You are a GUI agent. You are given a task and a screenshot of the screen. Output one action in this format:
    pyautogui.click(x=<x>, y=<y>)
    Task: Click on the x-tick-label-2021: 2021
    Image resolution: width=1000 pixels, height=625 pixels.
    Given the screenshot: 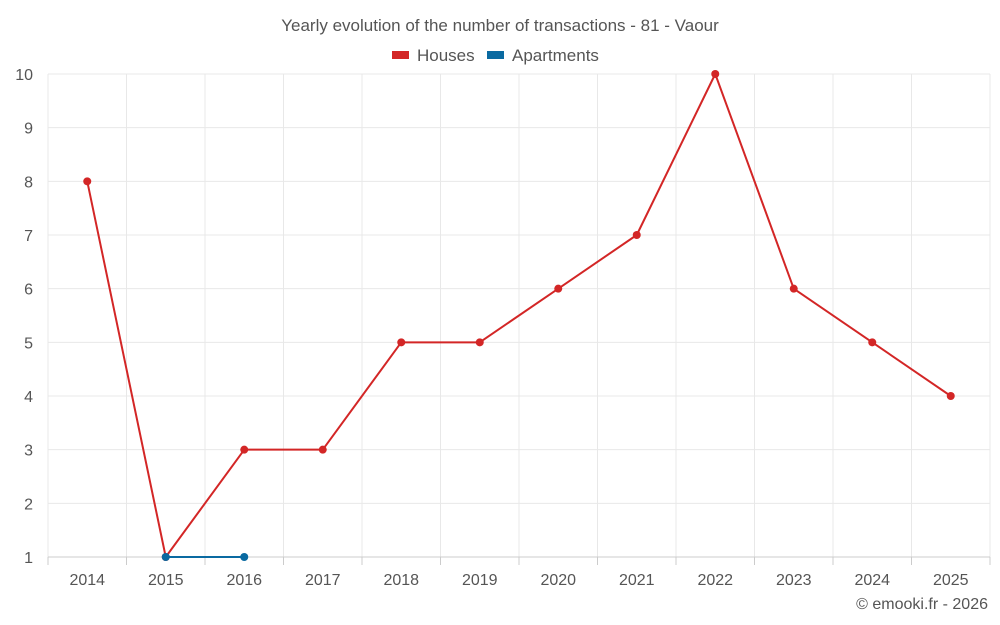 What is the action you would take?
    pyautogui.click(x=637, y=580)
    